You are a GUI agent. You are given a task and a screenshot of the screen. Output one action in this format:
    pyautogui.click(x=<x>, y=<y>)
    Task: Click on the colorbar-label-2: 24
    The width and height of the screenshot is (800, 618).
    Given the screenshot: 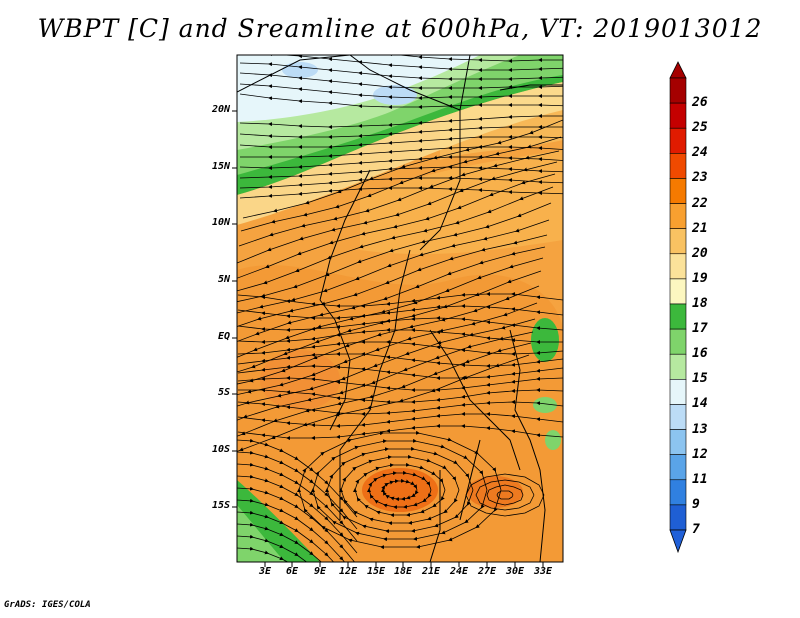 What is the action you would take?
    pyautogui.click(x=700, y=153)
    